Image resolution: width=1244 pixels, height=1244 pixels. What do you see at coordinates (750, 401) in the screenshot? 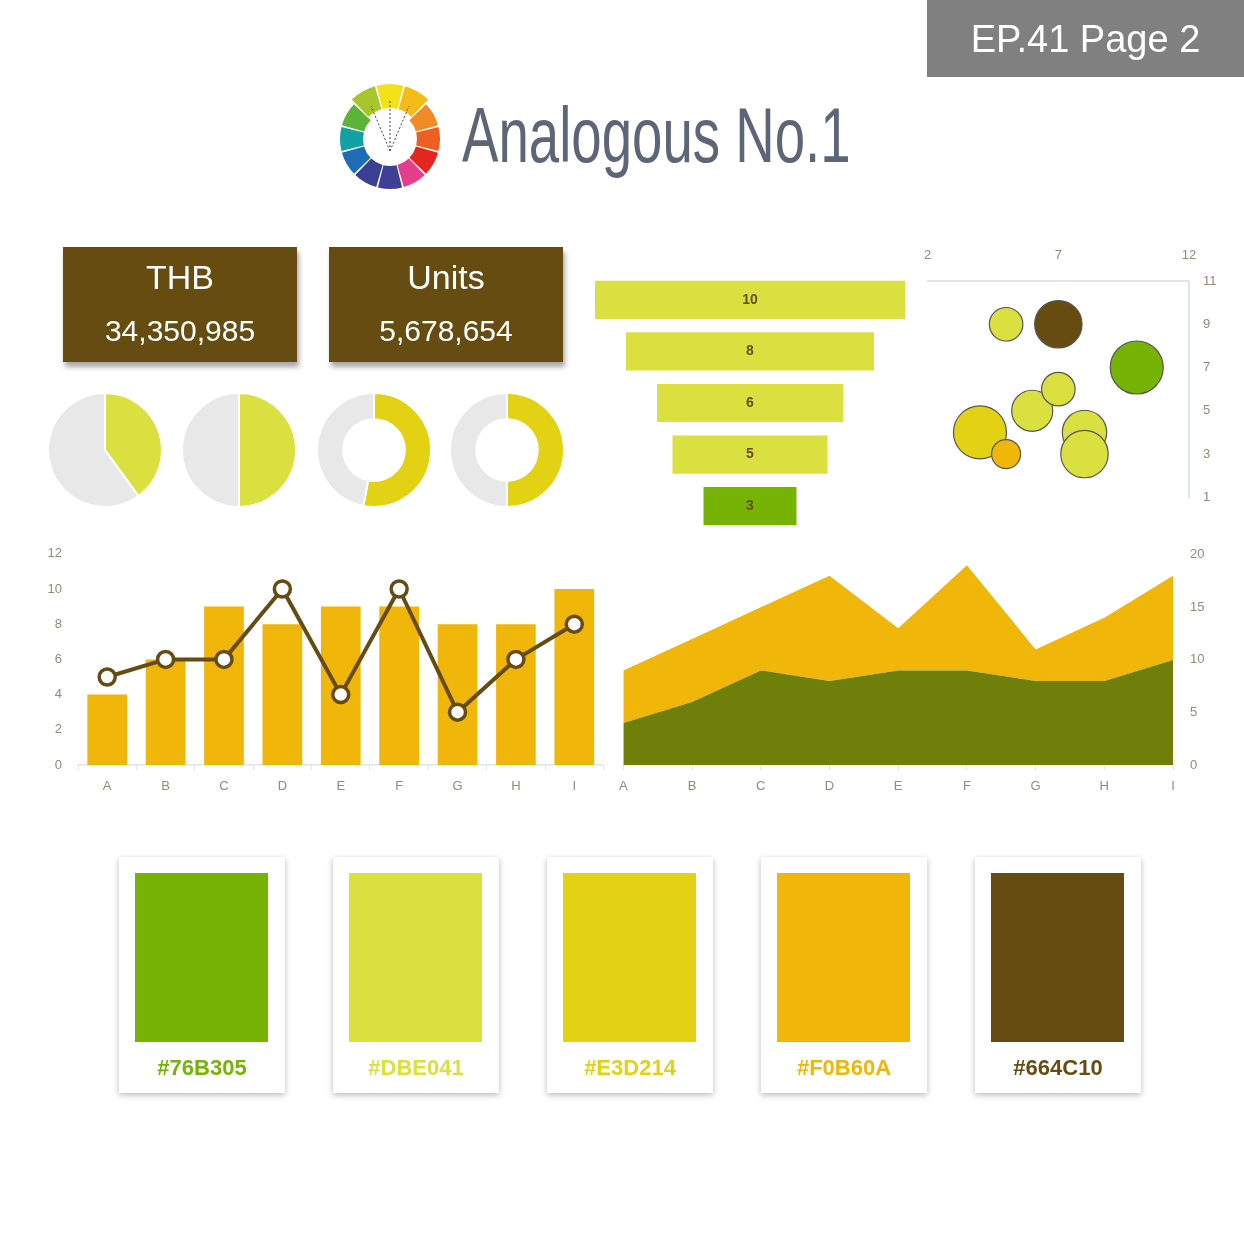
I see `data-label: 6` at bounding box center [750, 401].